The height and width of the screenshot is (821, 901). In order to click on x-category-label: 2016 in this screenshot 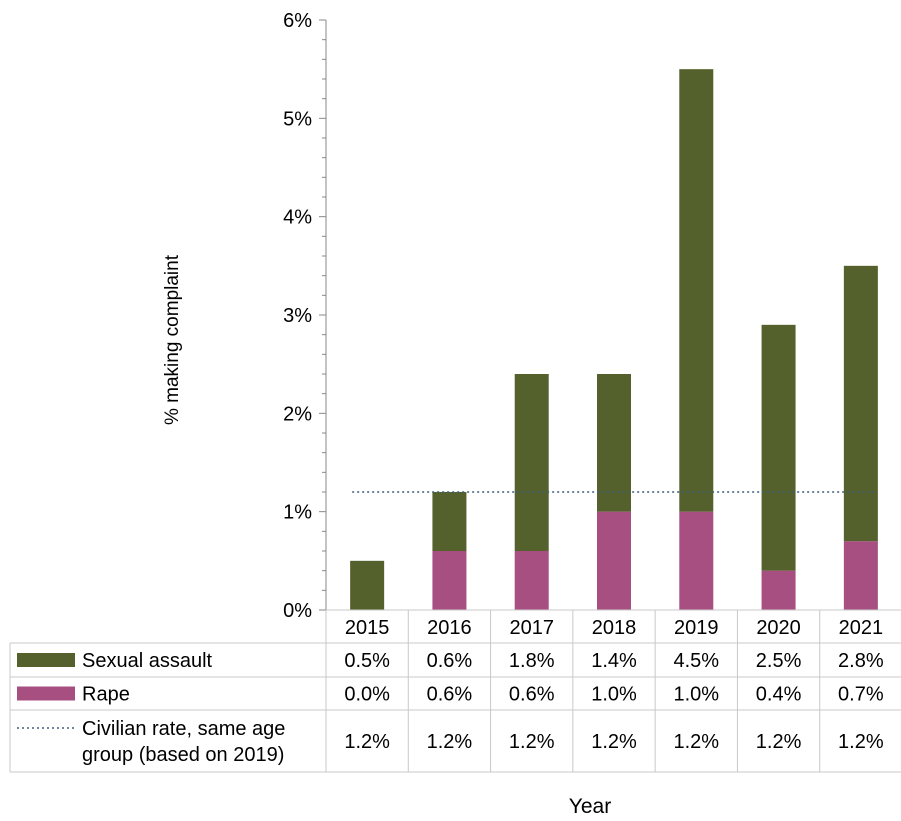, I will do `click(449, 628)`.